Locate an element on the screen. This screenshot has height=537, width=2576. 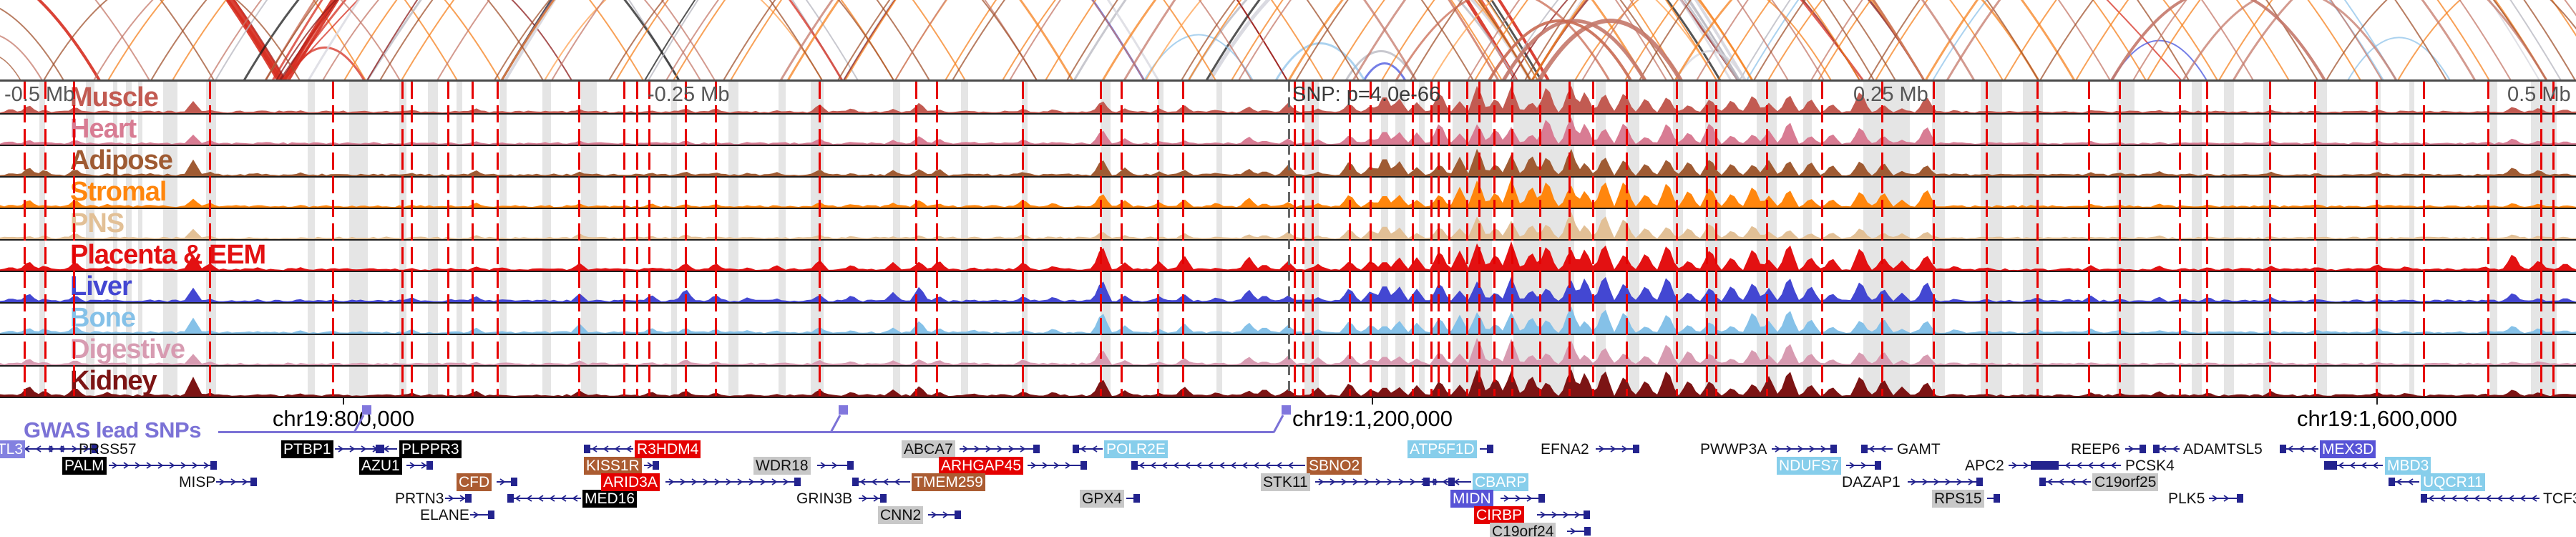
gene-label-med16: MED16 is located at coordinates (610, 499).